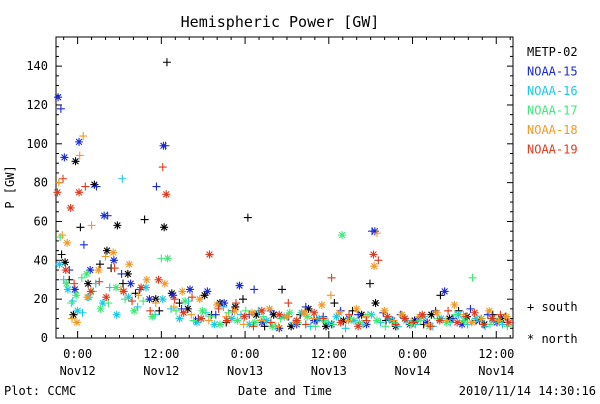 The image size is (600, 404). I want to click on y-axis-label: P [GW], so click(10, 186).